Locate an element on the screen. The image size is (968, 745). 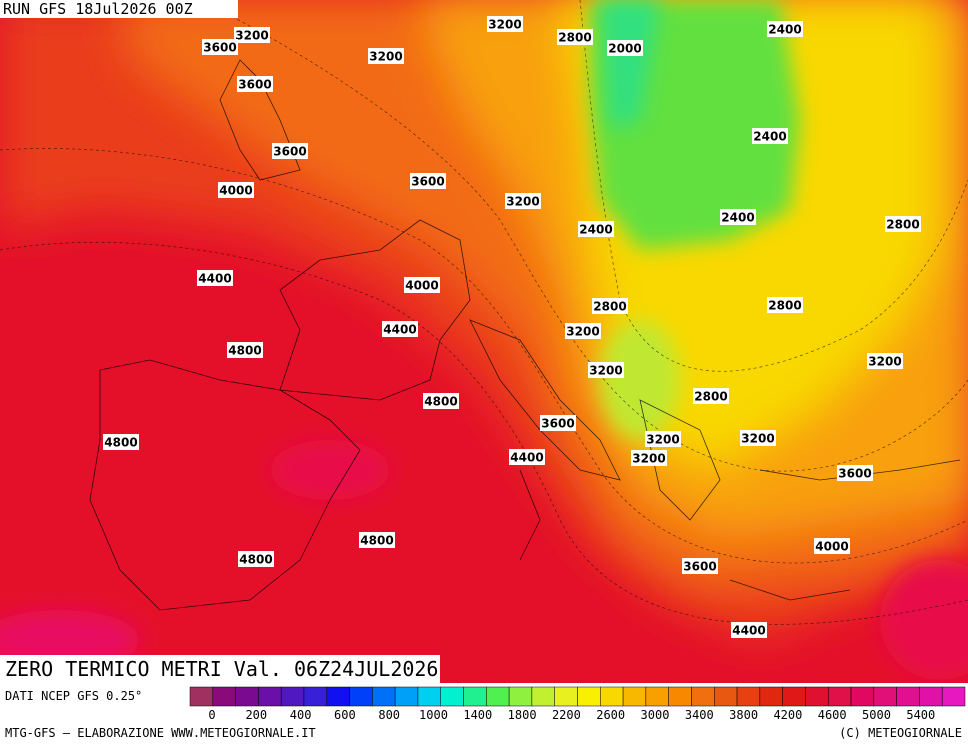
scale-label: 5000 is located at coordinates (876, 715).